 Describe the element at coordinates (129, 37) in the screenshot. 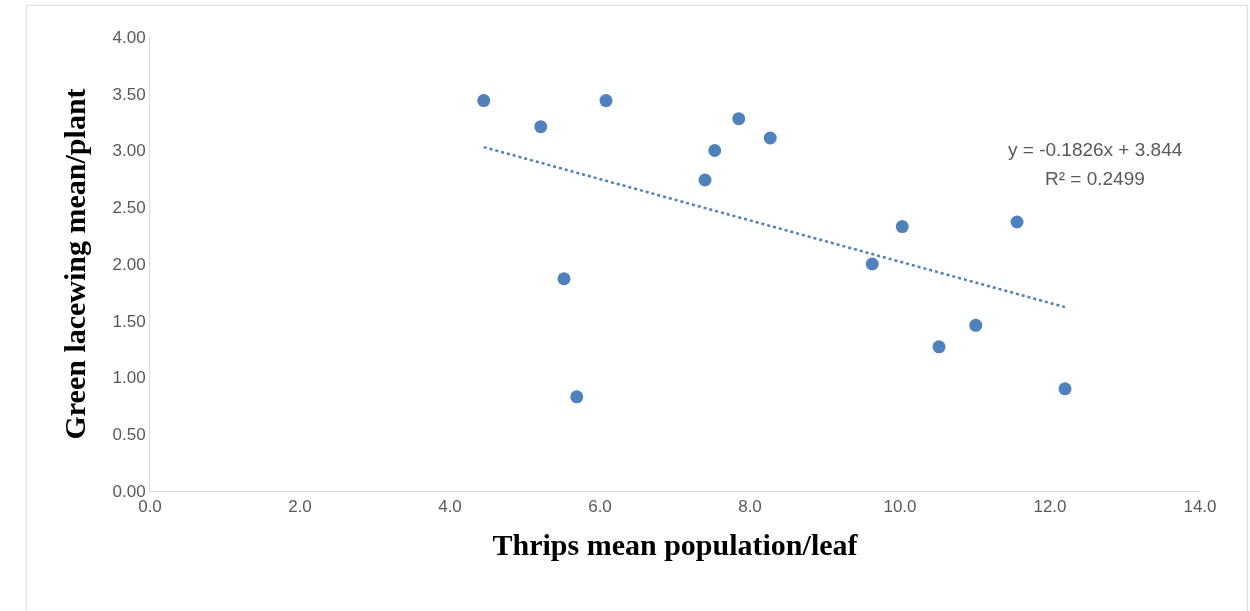

I see `y-tick-label: 4.00` at that location.